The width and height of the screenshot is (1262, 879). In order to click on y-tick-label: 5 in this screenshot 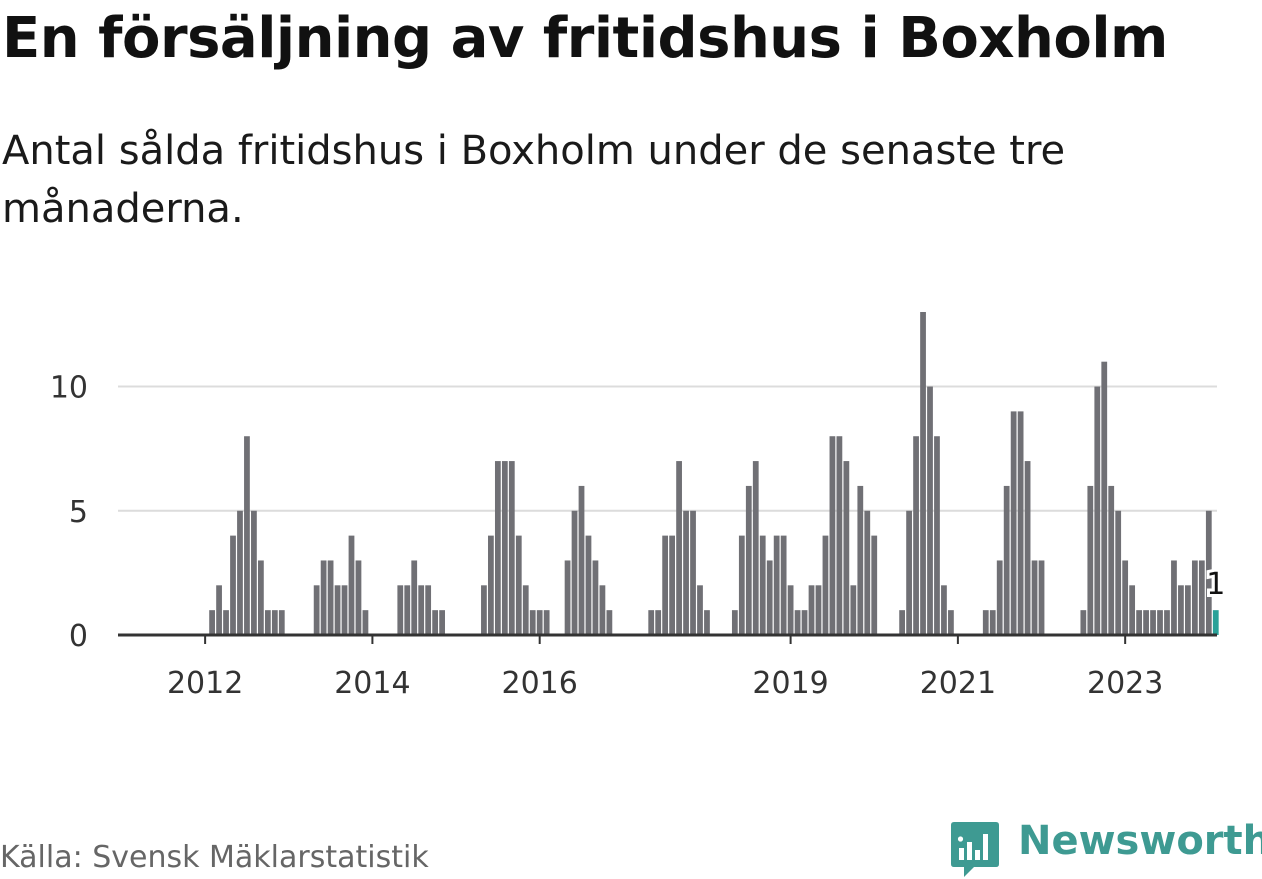, I will do `click(78, 512)`.